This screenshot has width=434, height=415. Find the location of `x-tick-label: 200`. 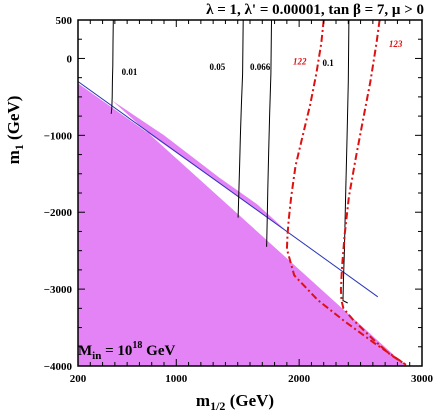

x-tick-label: 200 is located at coordinates (78, 379).